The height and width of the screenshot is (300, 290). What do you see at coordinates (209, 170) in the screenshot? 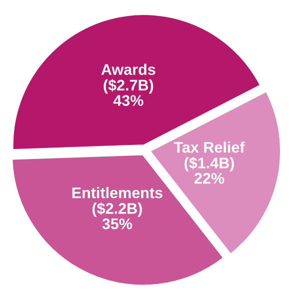
I see `data-label: ($1.4B) 22%` at bounding box center [209, 170].